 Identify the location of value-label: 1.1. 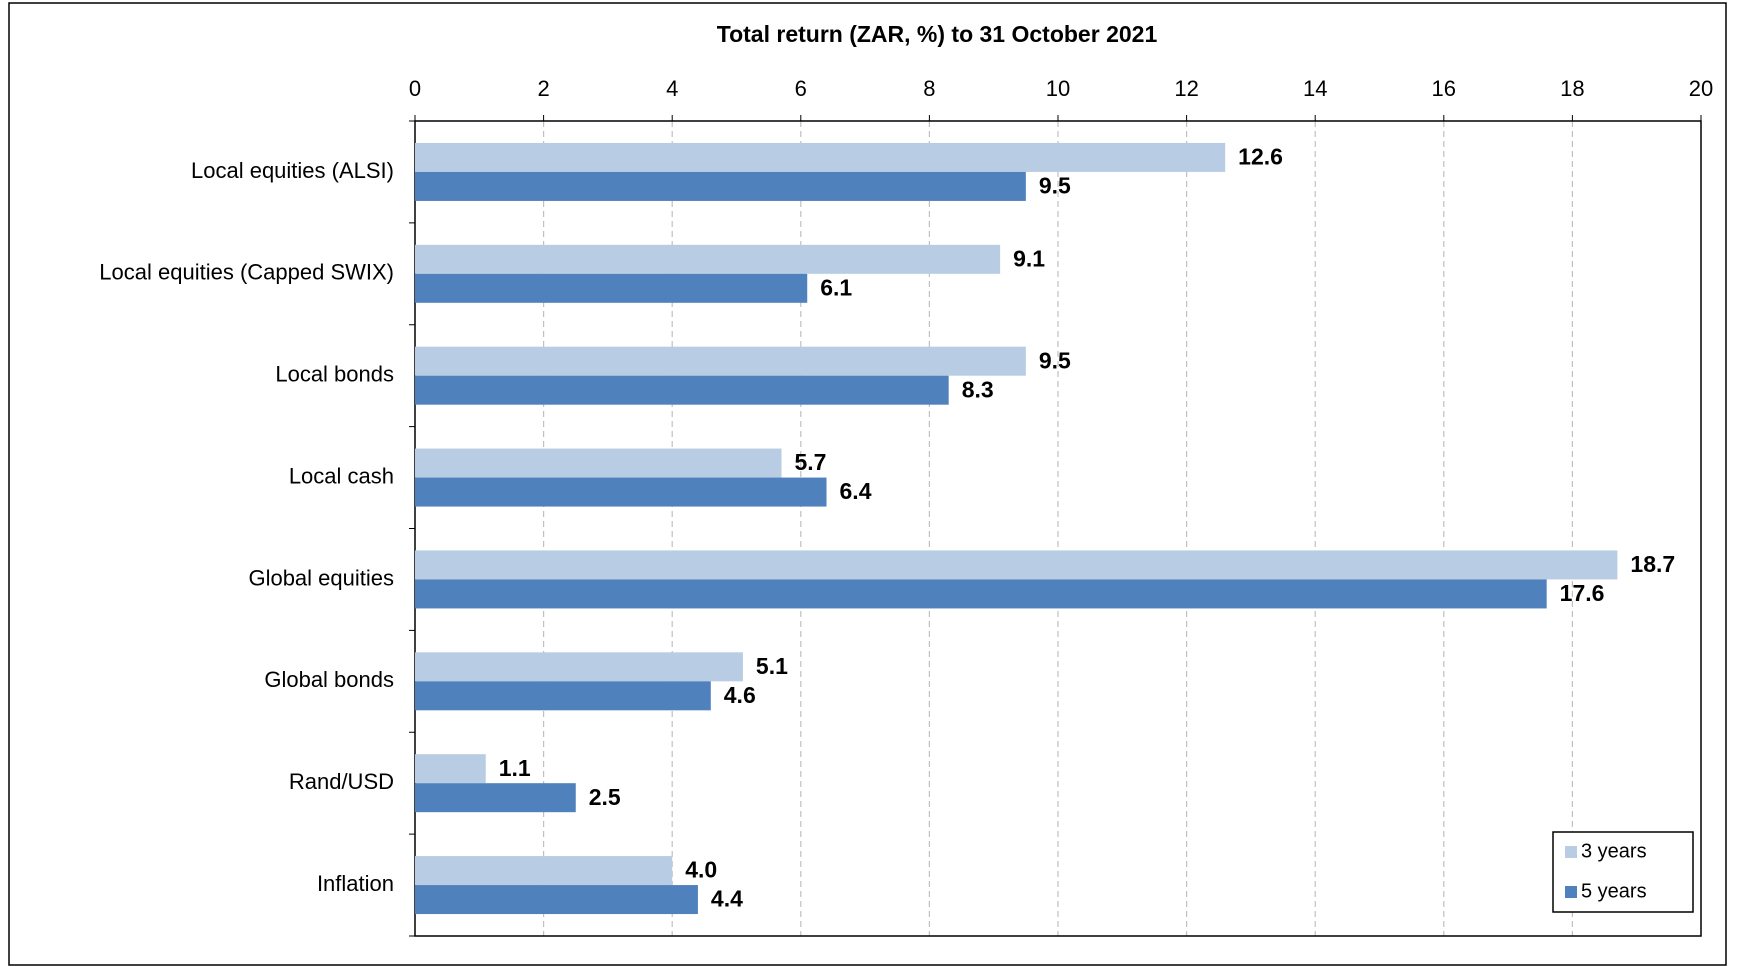
(515, 768).